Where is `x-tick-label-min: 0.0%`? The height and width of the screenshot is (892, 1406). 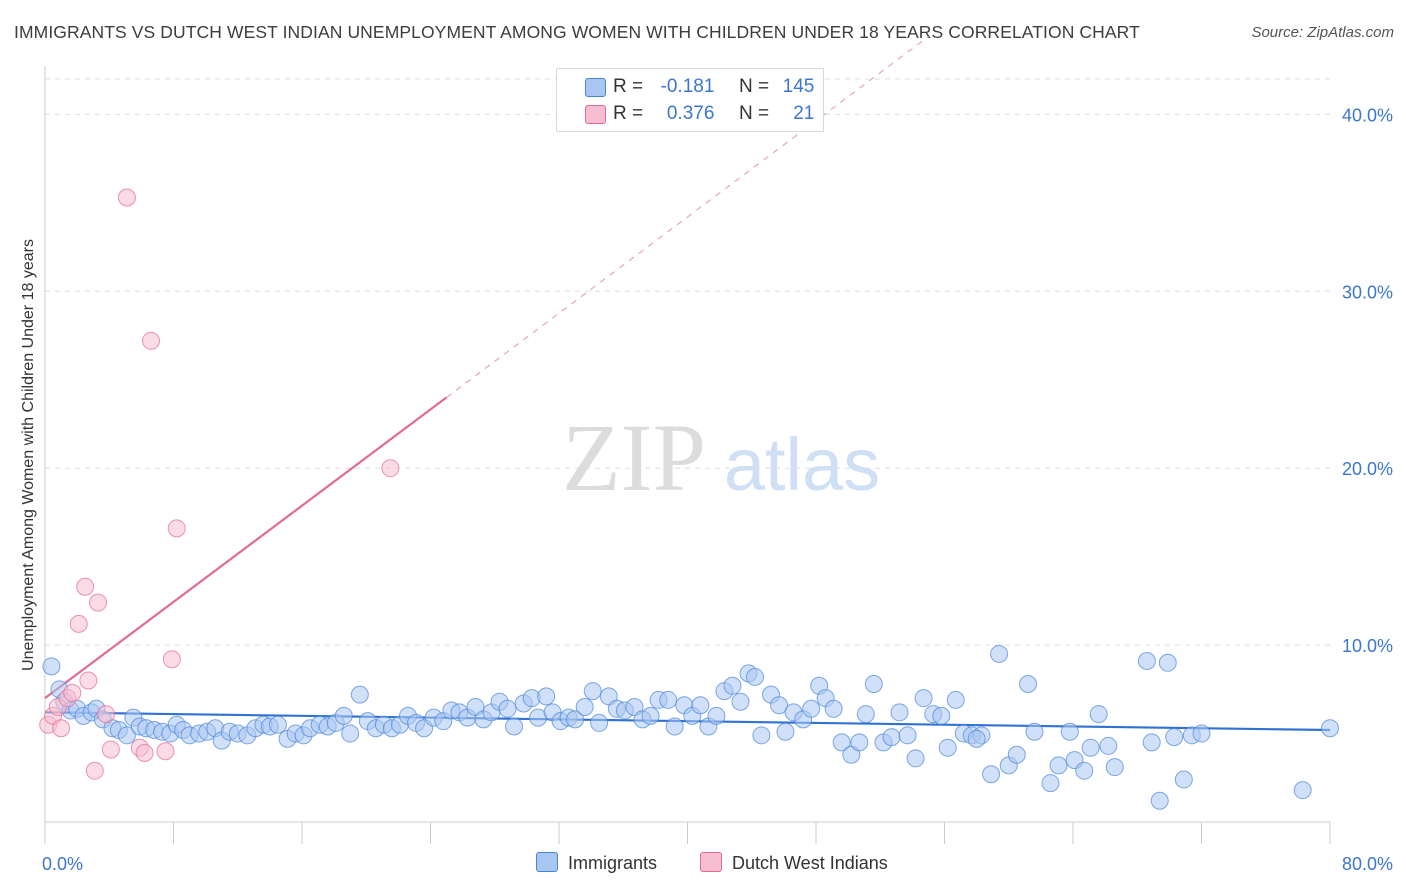 x-tick-label-min: 0.0% is located at coordinates (62, 864).